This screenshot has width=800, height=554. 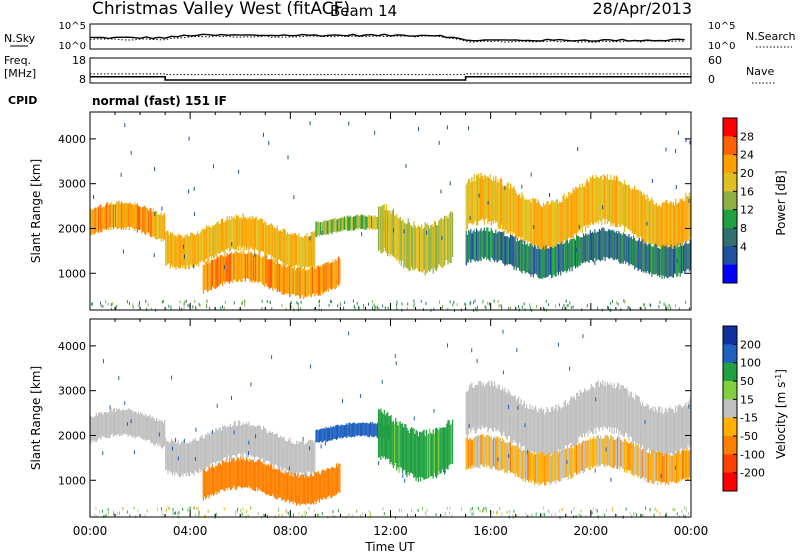 I want to click on velocity-colorbar-label: Velocity [m s-1], so click(x=781, y=414).